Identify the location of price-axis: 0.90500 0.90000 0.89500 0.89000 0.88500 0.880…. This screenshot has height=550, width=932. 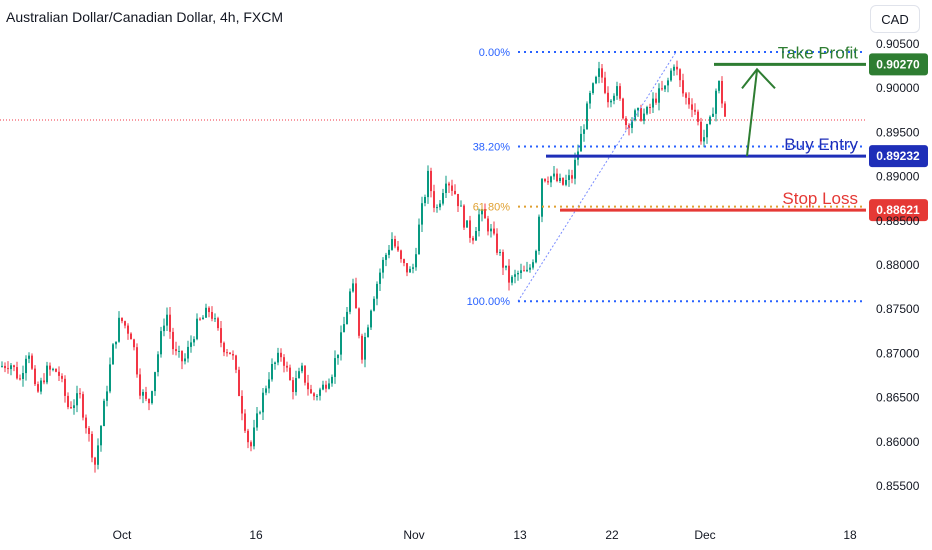
(898, 265).